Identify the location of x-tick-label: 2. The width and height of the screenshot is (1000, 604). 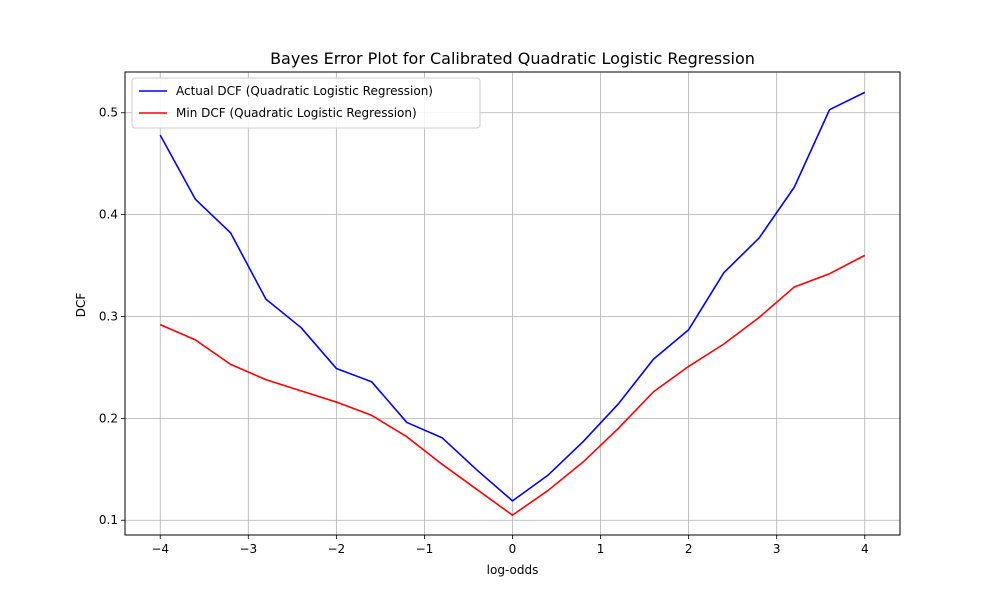
(689, 549).